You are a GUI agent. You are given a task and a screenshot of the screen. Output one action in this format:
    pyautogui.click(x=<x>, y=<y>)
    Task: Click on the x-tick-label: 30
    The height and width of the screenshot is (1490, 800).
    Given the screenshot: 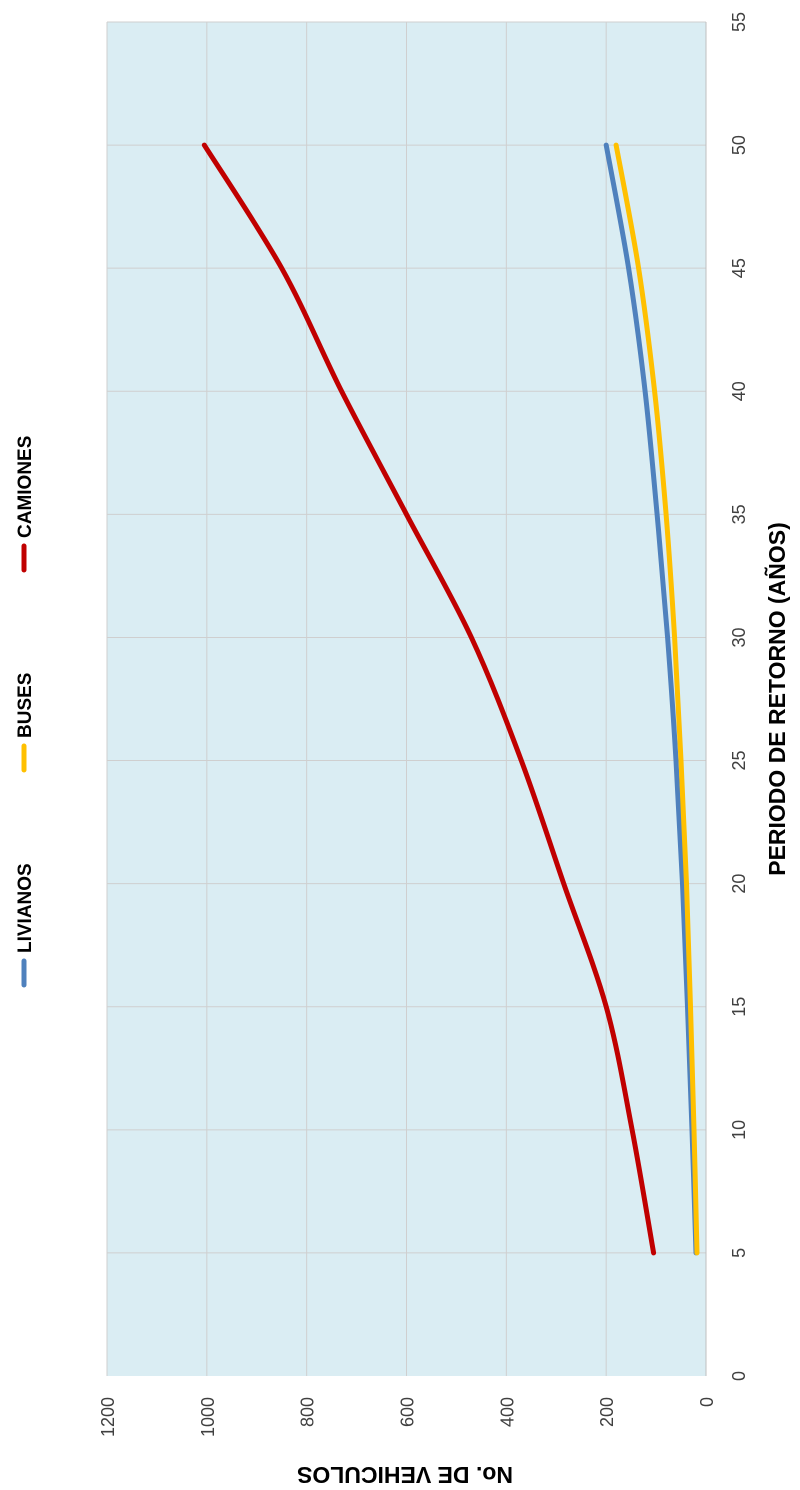 What is the action you would take?
    pyautogui.click(x=739, y=637)
    